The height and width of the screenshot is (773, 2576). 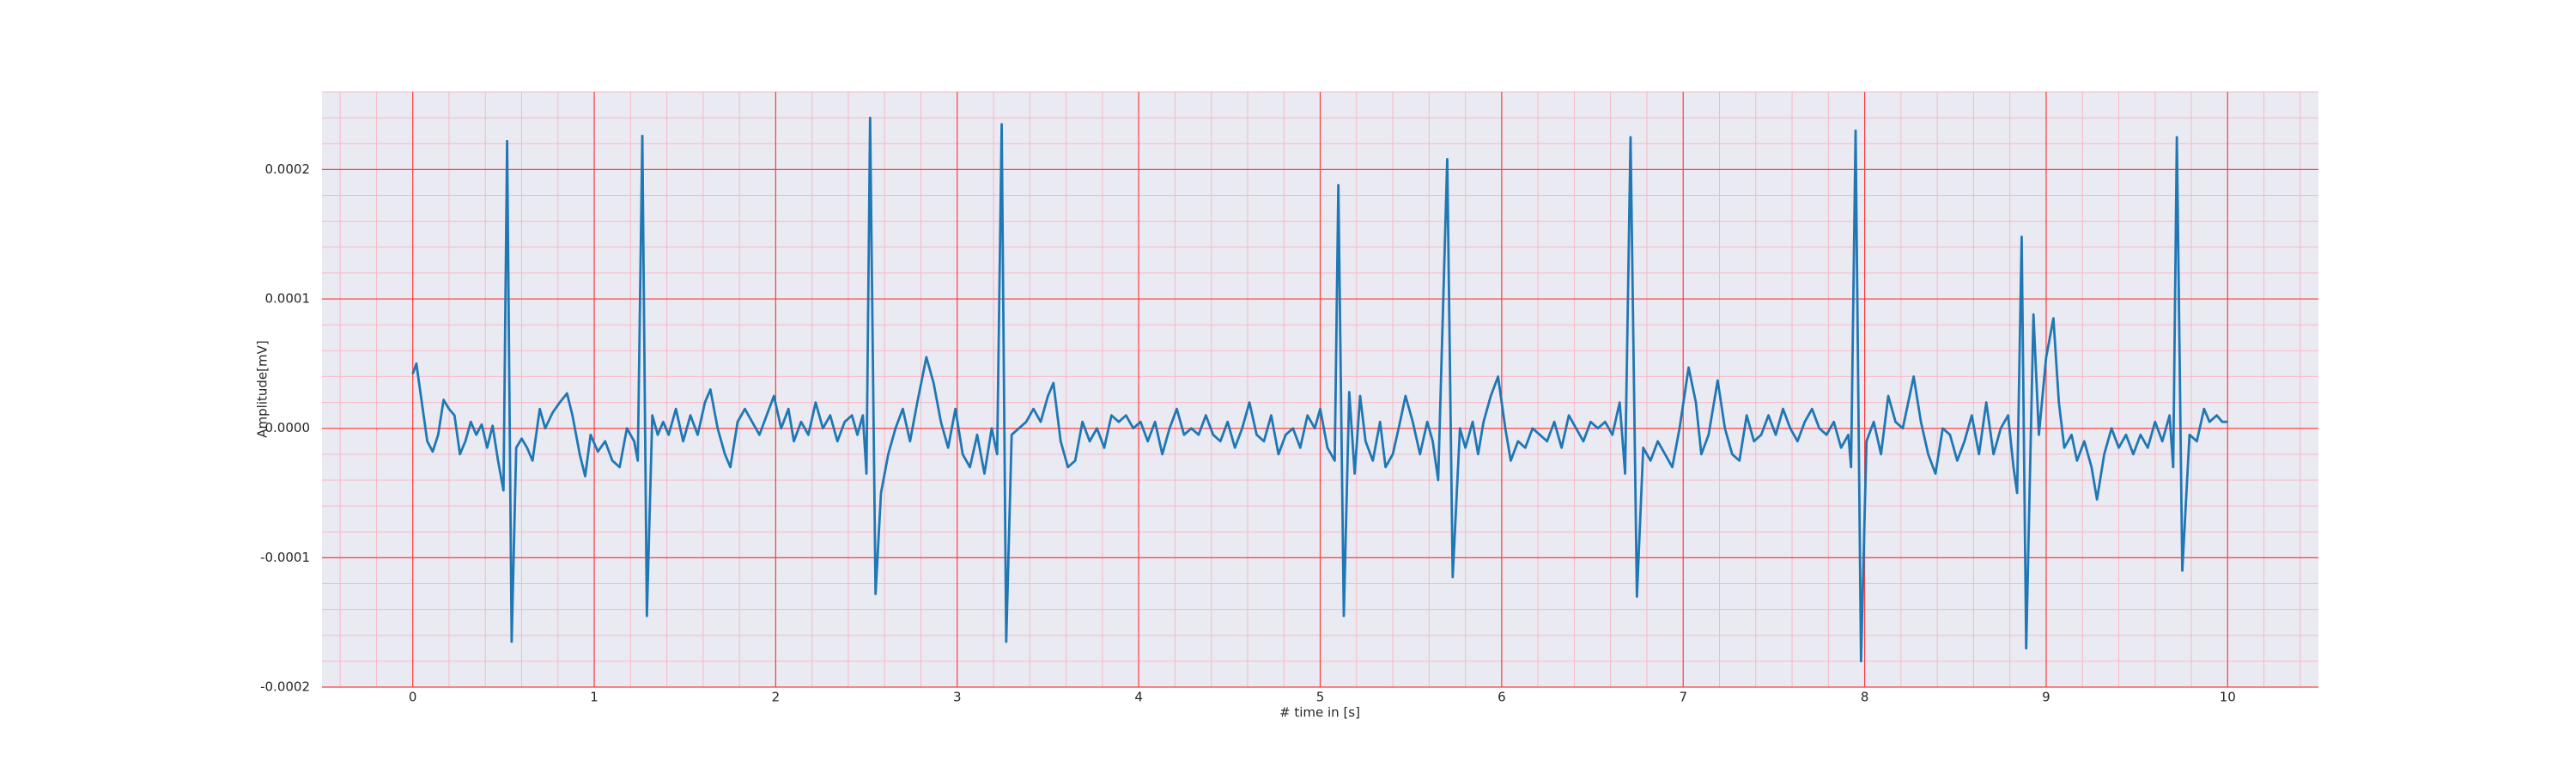 What do you see at coordinates (285, 687) in the screenshot?
I see `y-tick-label: -0.0002` at bounding box center [285, 687].